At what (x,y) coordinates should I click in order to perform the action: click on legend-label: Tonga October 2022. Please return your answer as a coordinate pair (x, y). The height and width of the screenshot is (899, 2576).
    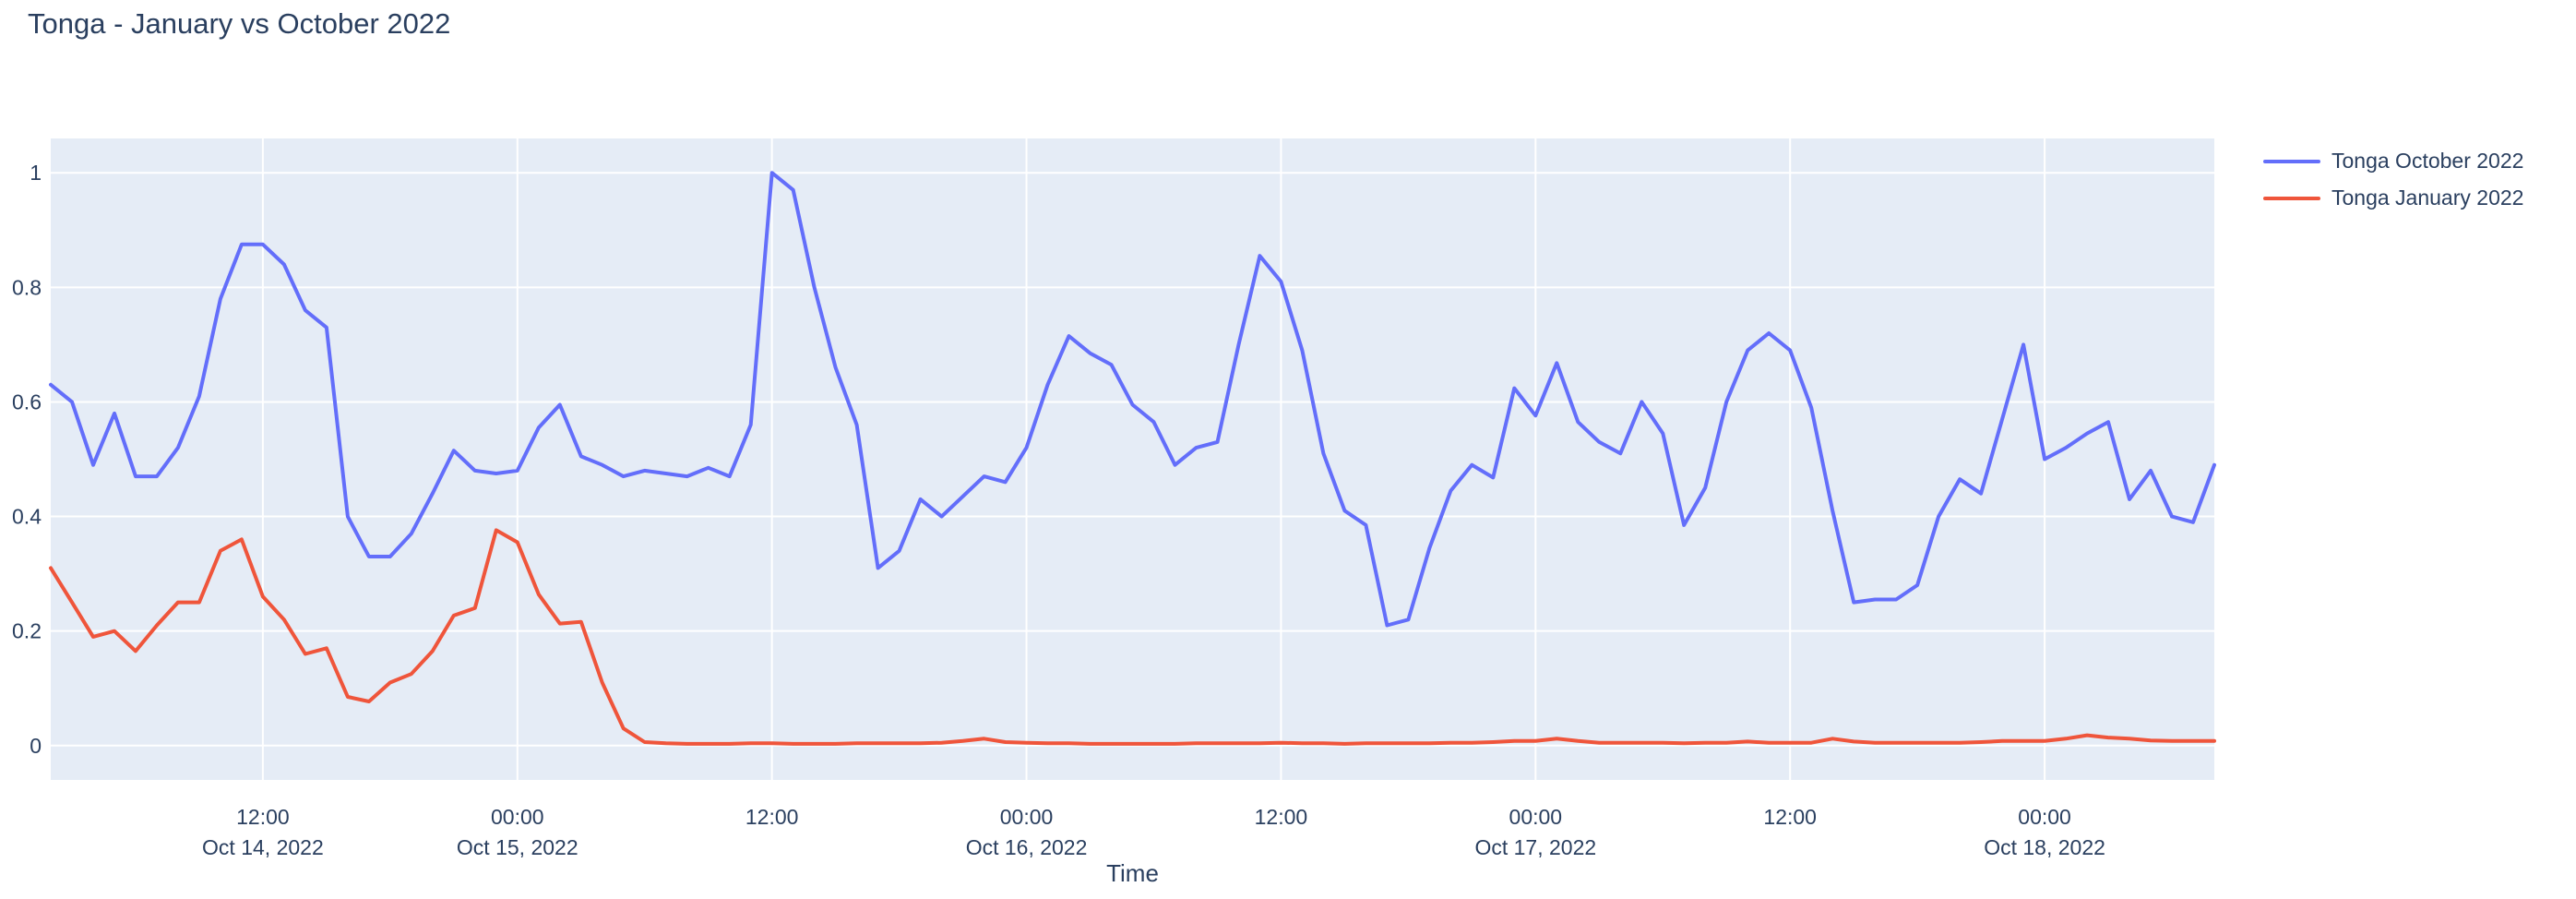
    Looking at the image, I should click on (2428, 161).